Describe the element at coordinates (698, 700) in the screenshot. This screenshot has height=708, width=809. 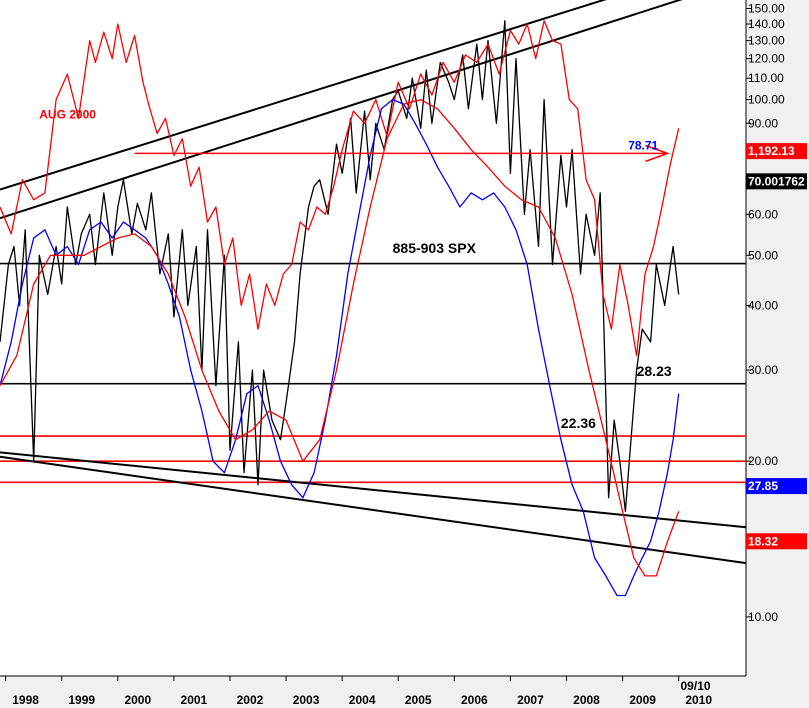
I see `x-tick-label: 2010` at that location.